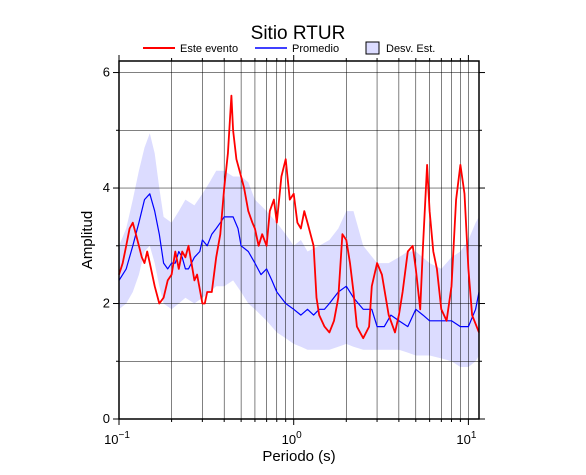 The image size is (586, 475). What do you see at coordinates (298, 456) in the screenshot?
I see `x-axis-label: Periodo (s)` at bounding box center [298, 456].